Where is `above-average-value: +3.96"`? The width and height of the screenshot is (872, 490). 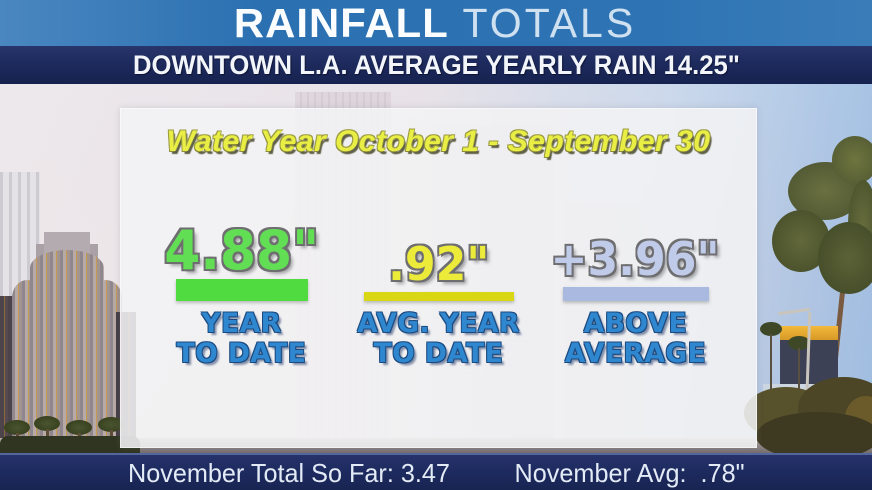
above-average-value: +3.96" is located at coordinates (635, 259).